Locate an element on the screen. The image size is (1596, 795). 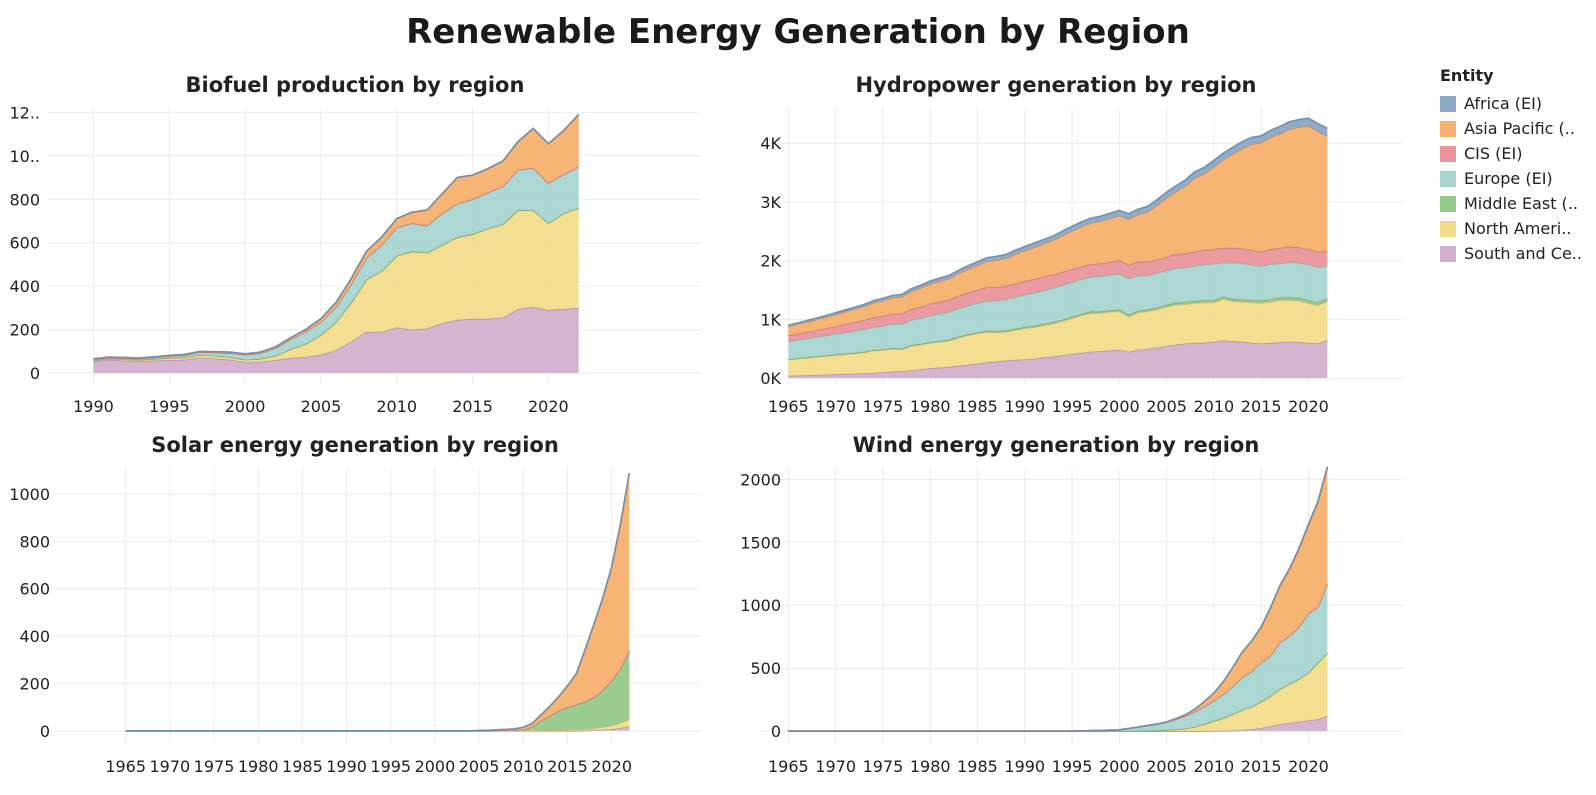
area-line-europe is located at coordinates (1058, 302).